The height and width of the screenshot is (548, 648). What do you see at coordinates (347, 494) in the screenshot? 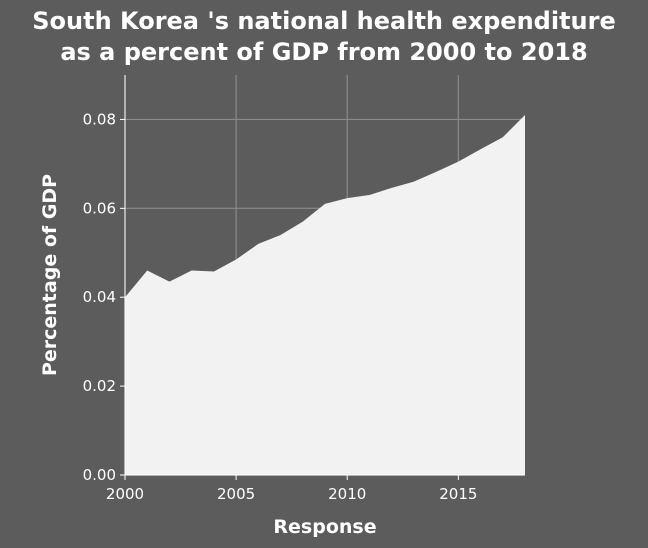
I see `x-tick-label: 2010` at bounding box center [347, 494].